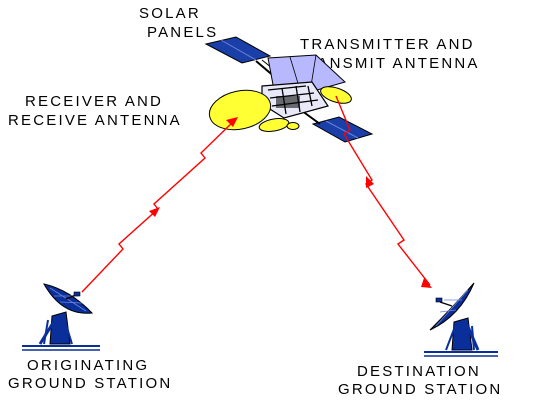  Describe the element at coordinates (88, 365) in the screenshot. I see `originating-label-line1: ORIGINATING` at that location.